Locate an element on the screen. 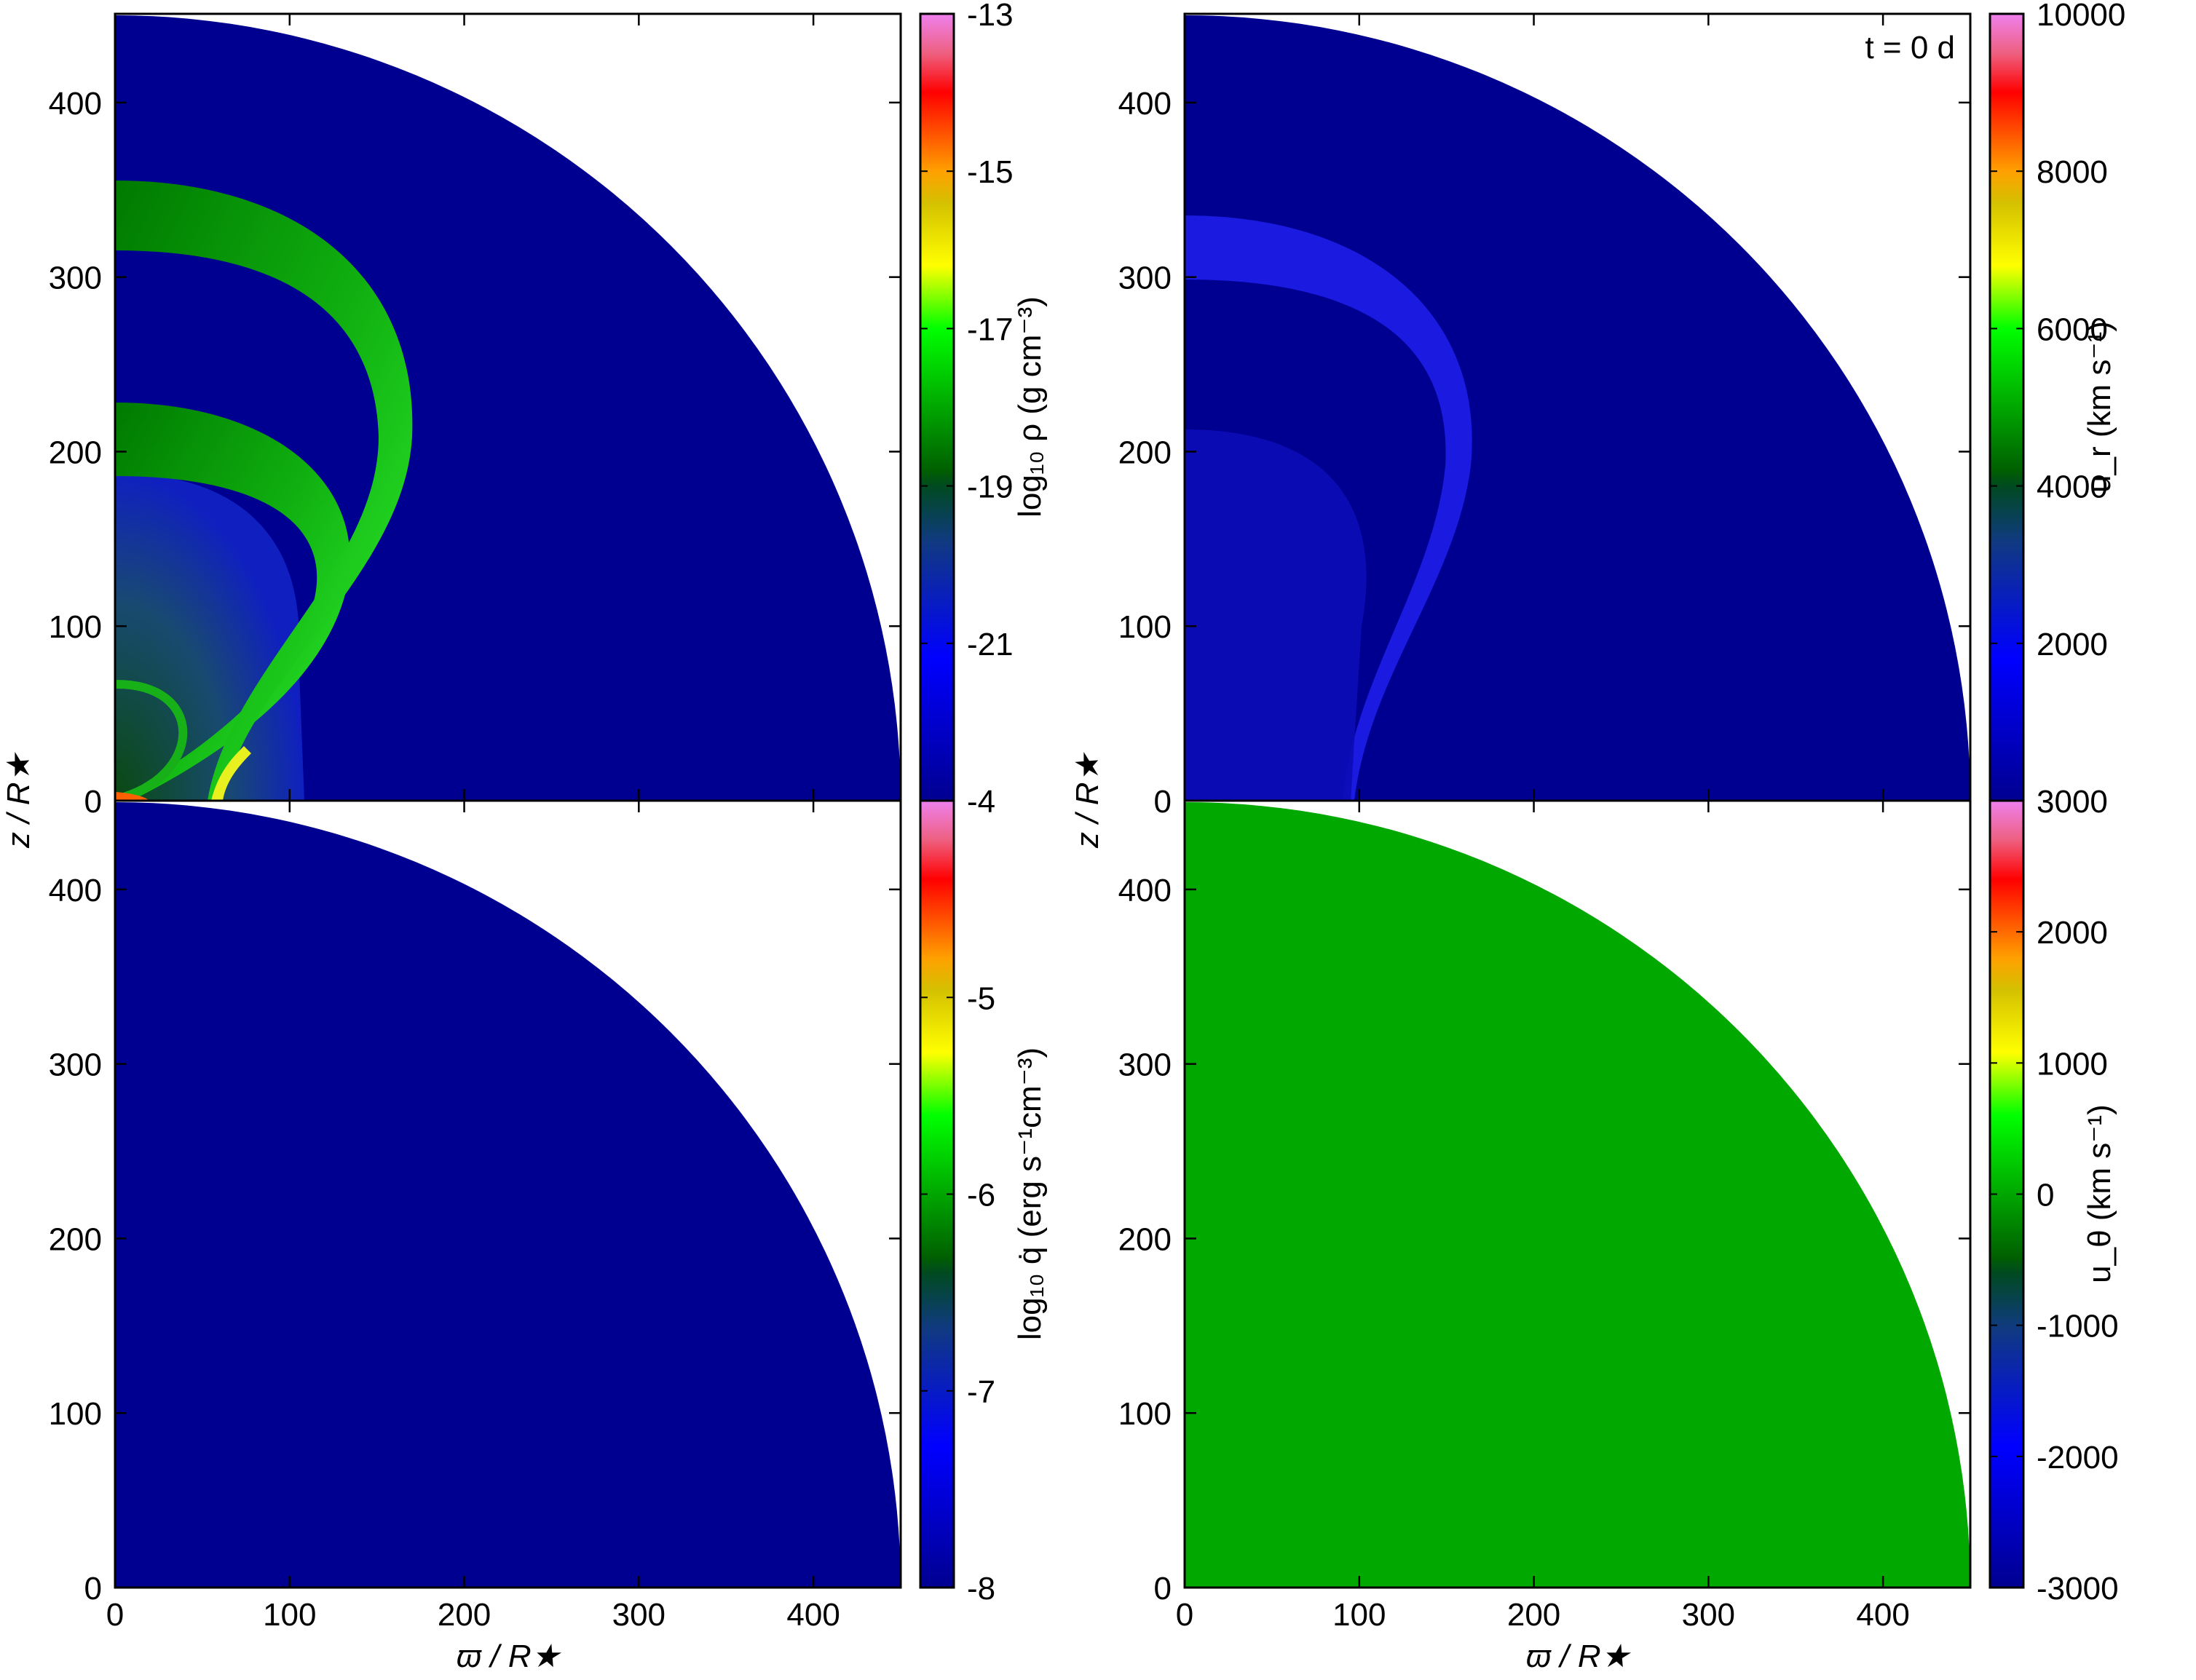 The image size is (2196, 1680). velocity-structures is located at coordinates (1328, 508).